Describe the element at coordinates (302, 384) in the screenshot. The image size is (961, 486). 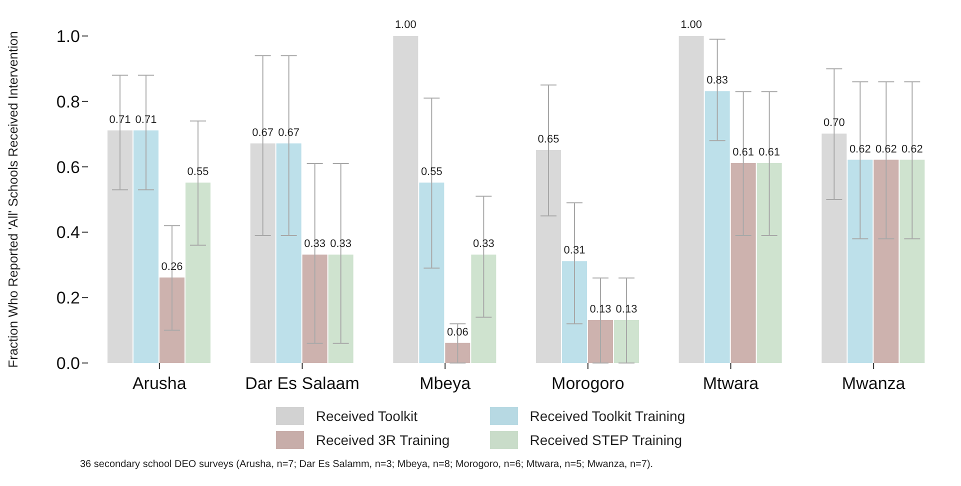
I see `x-tick-label: Dar Es Salaam` at that location.